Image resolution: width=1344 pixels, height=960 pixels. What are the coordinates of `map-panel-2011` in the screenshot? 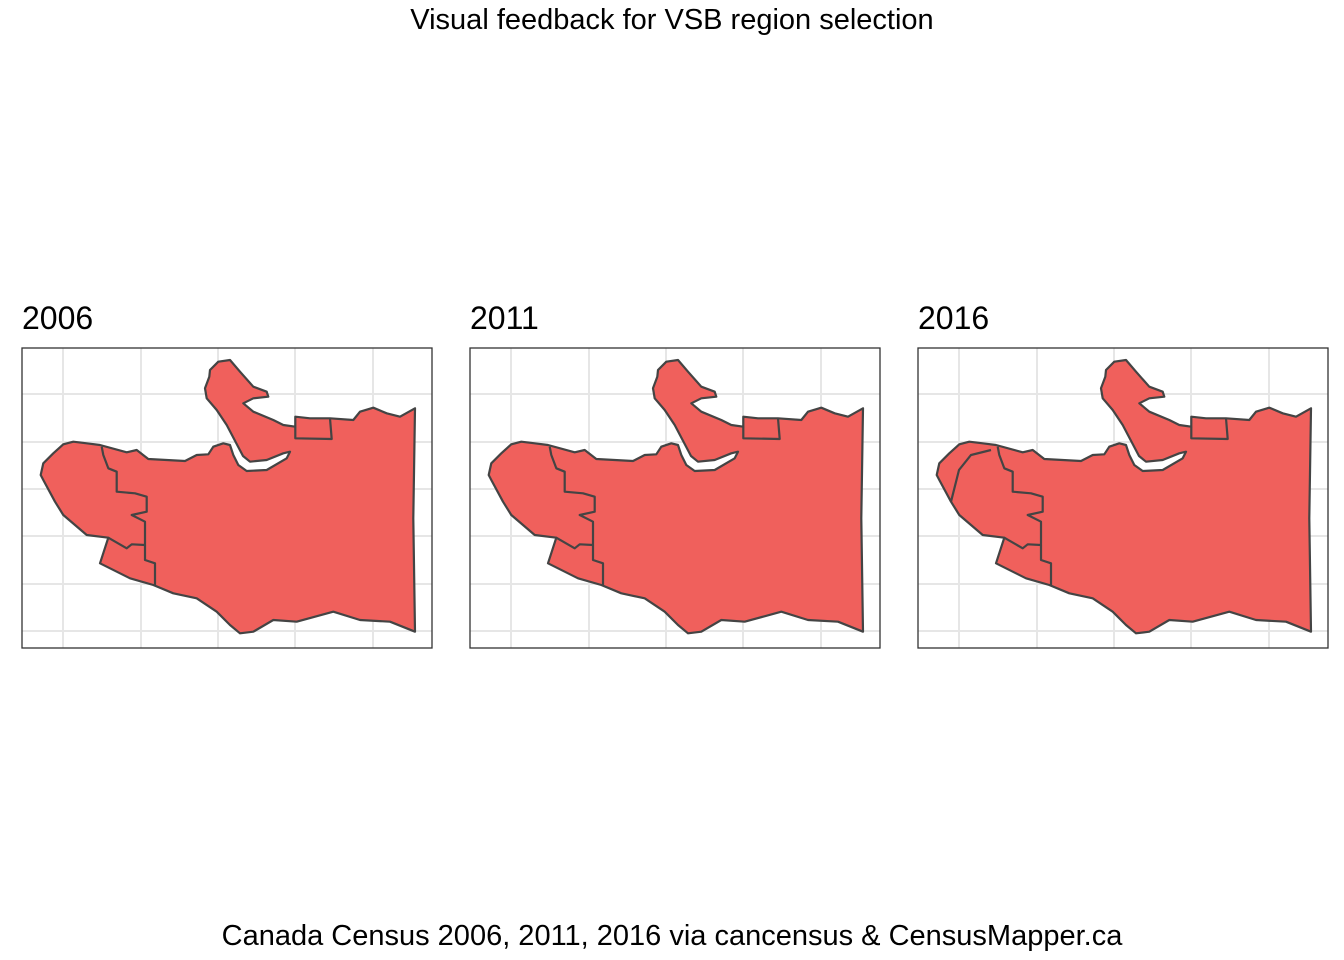 It's located at (675, 498).